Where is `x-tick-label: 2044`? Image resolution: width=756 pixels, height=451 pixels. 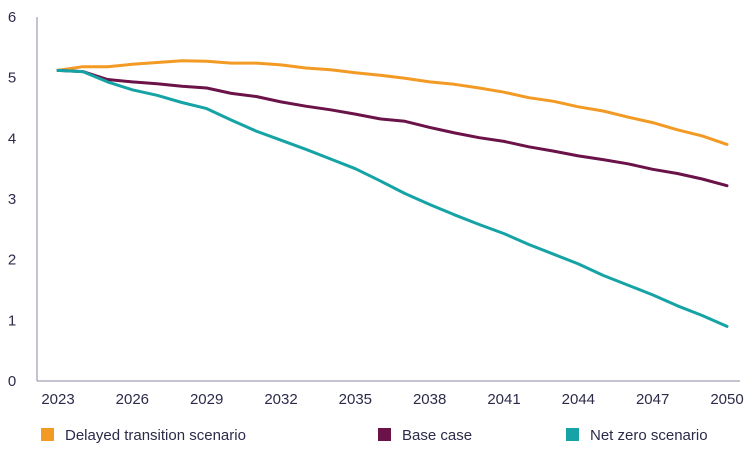 x-tick-label: 2044 is located at coordinates (578, 399).